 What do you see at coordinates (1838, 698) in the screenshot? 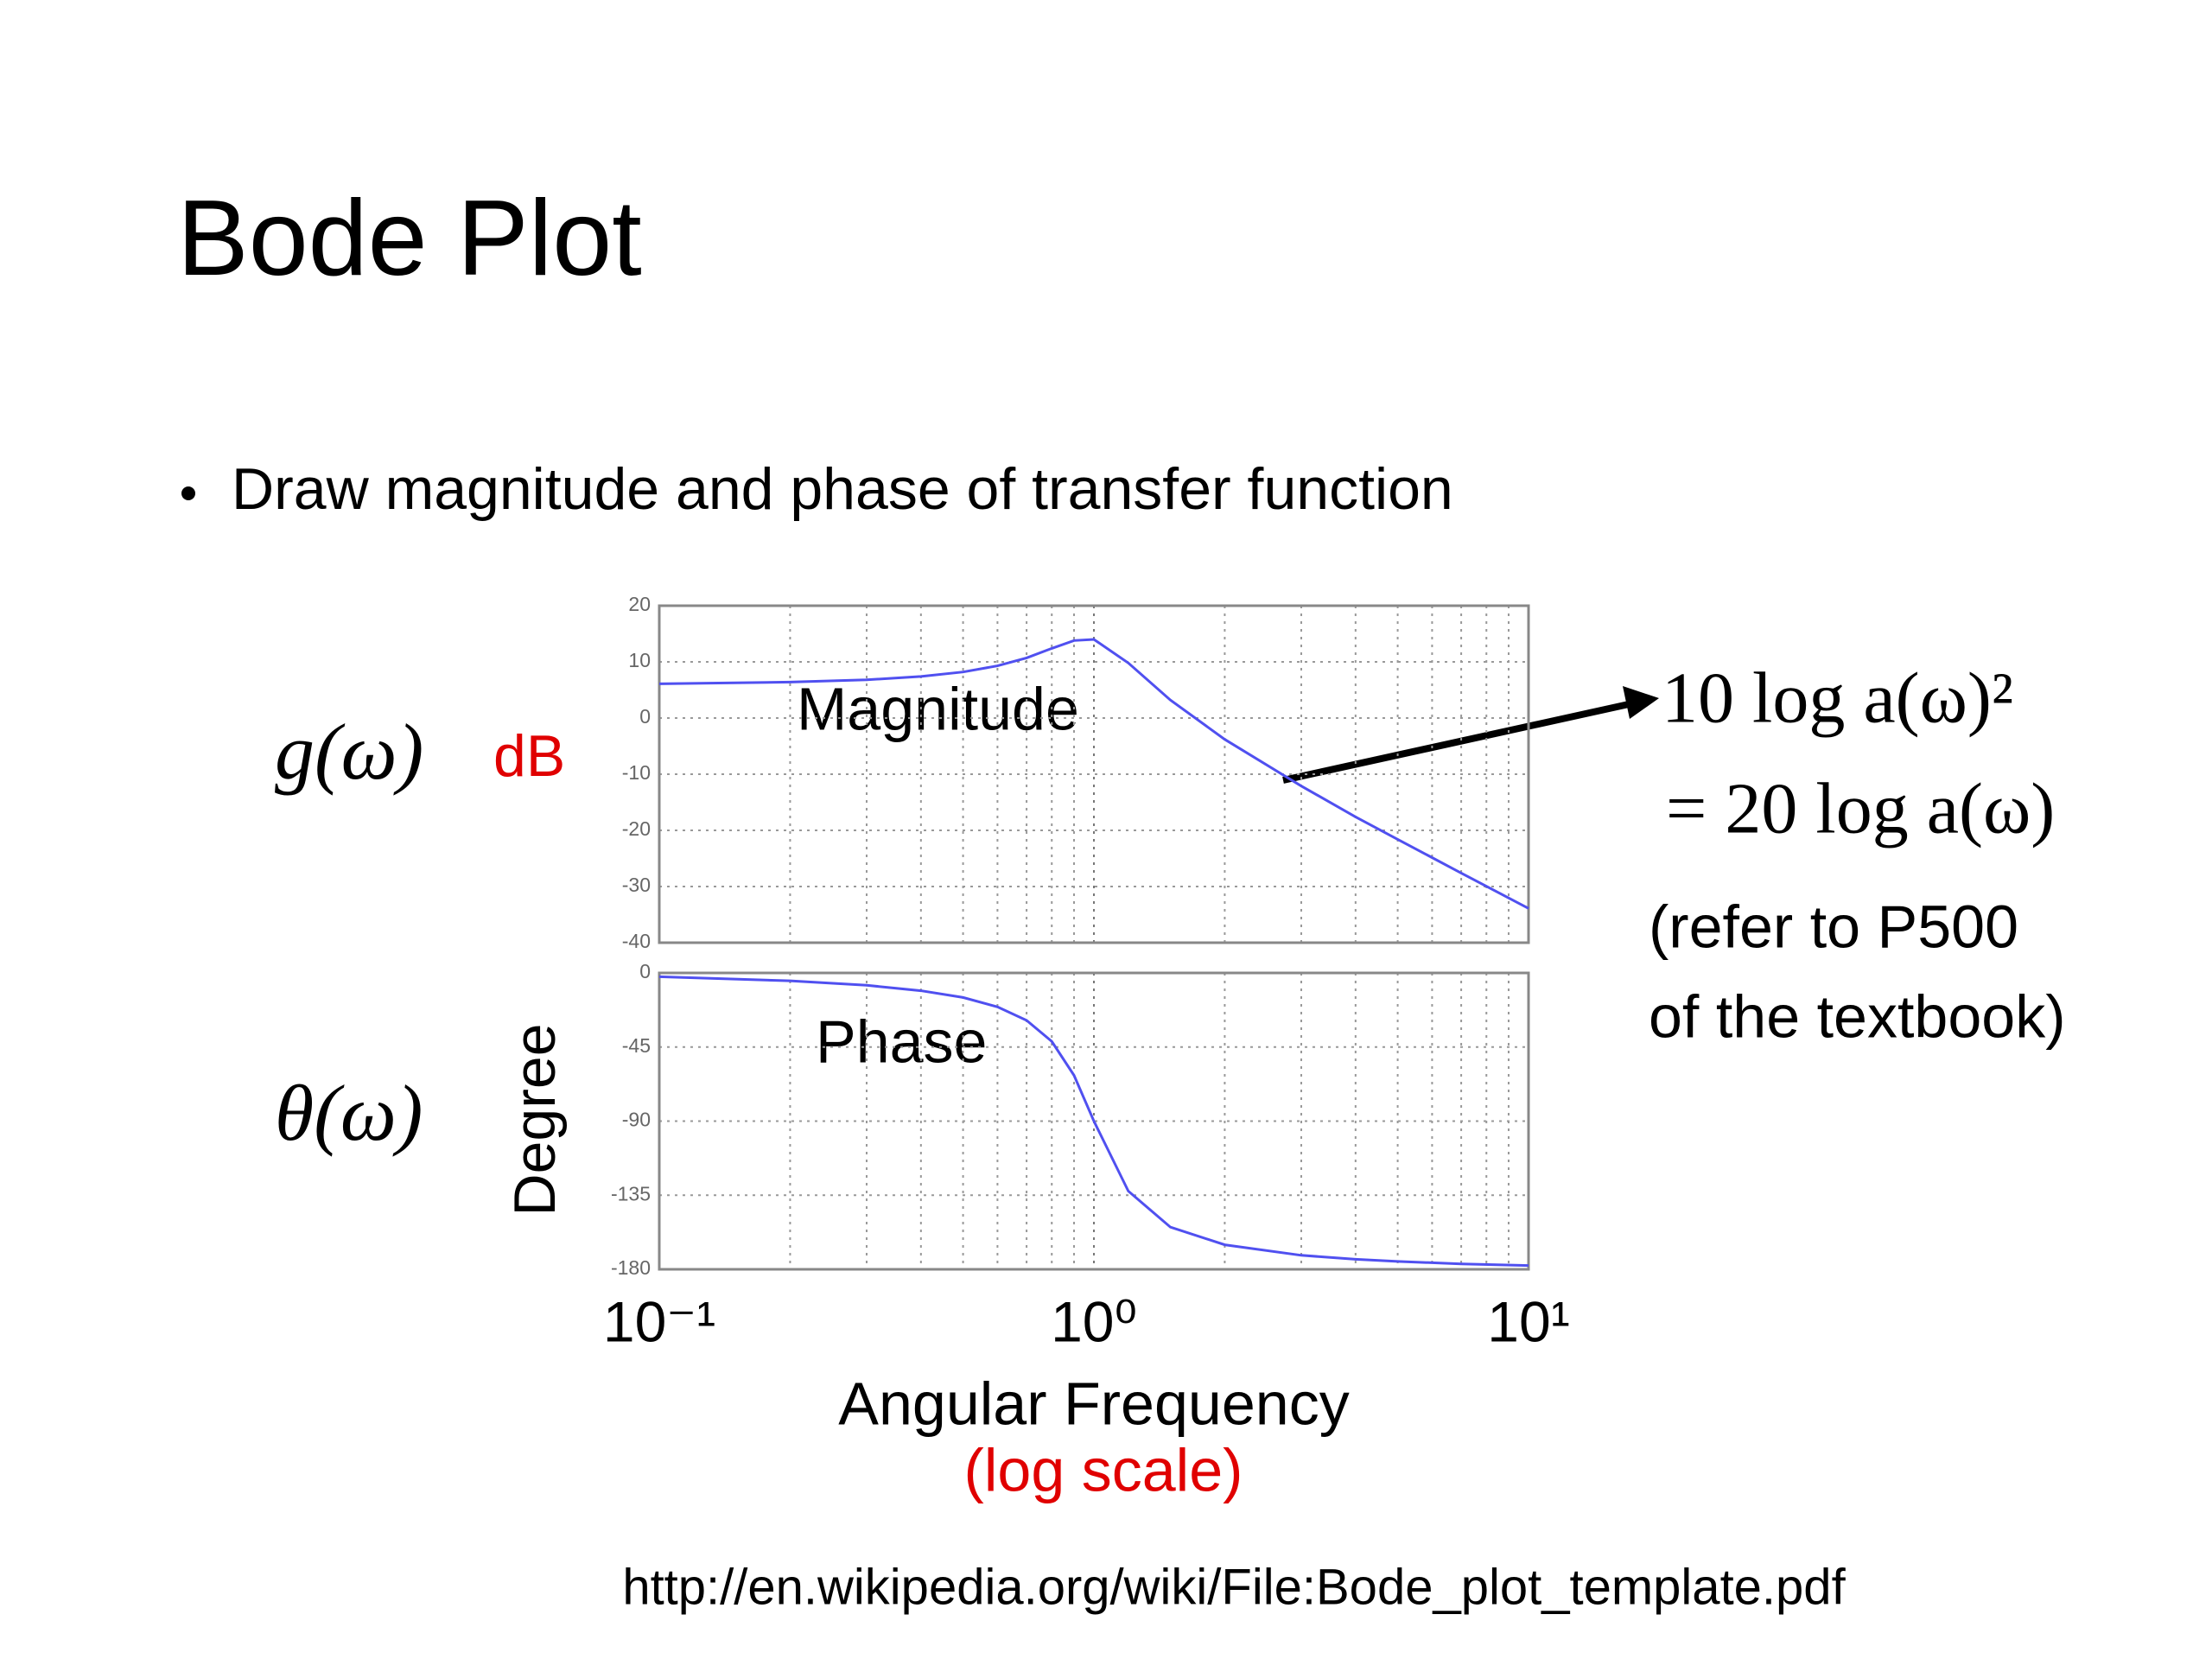
I see `equation-line: 10 log a(ω)²` at bounding box center [1838, 698].